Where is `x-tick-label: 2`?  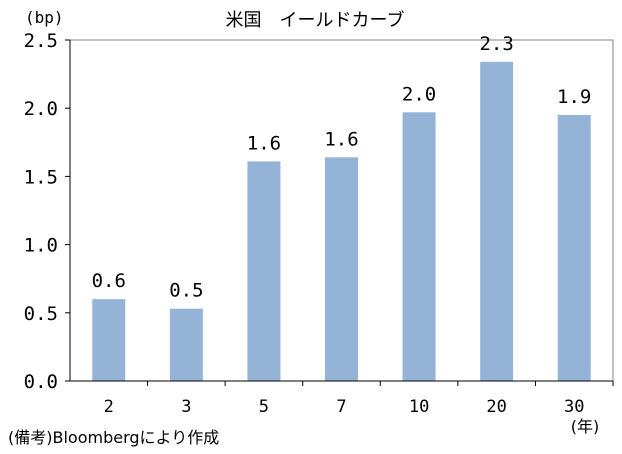
x-tick-label: 2 is located at coordinates (109, 407).